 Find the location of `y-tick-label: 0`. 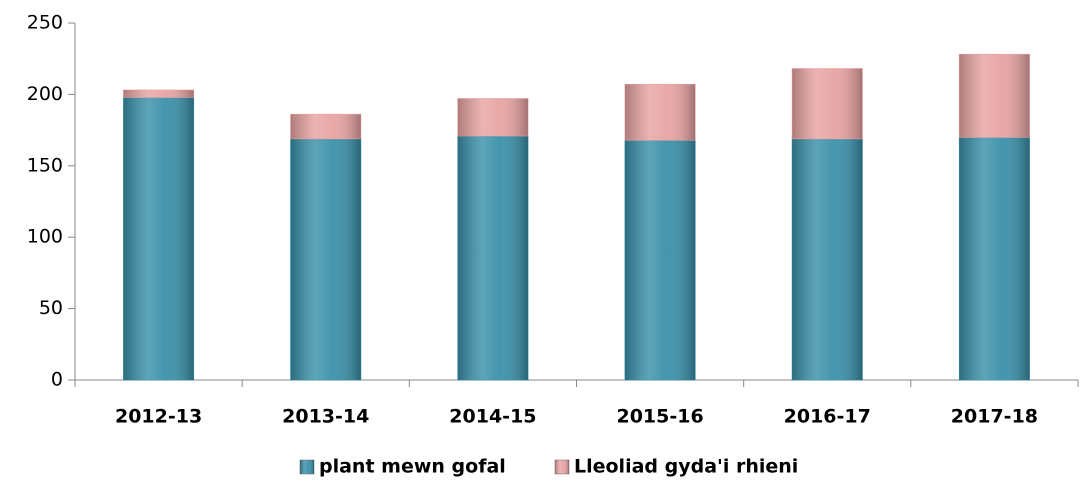

y-tick-label: 0 is located at coordinates (57, 380).